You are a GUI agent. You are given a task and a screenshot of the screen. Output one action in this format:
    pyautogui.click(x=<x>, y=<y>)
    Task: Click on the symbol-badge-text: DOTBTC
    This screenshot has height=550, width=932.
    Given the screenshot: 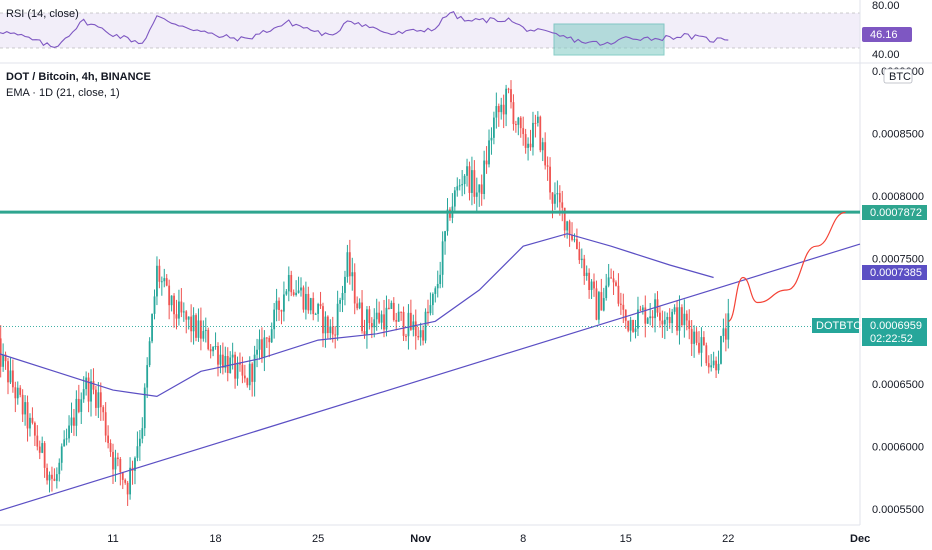 What is the action you would take?
    pyautogui.click(x=838, y=326)
    